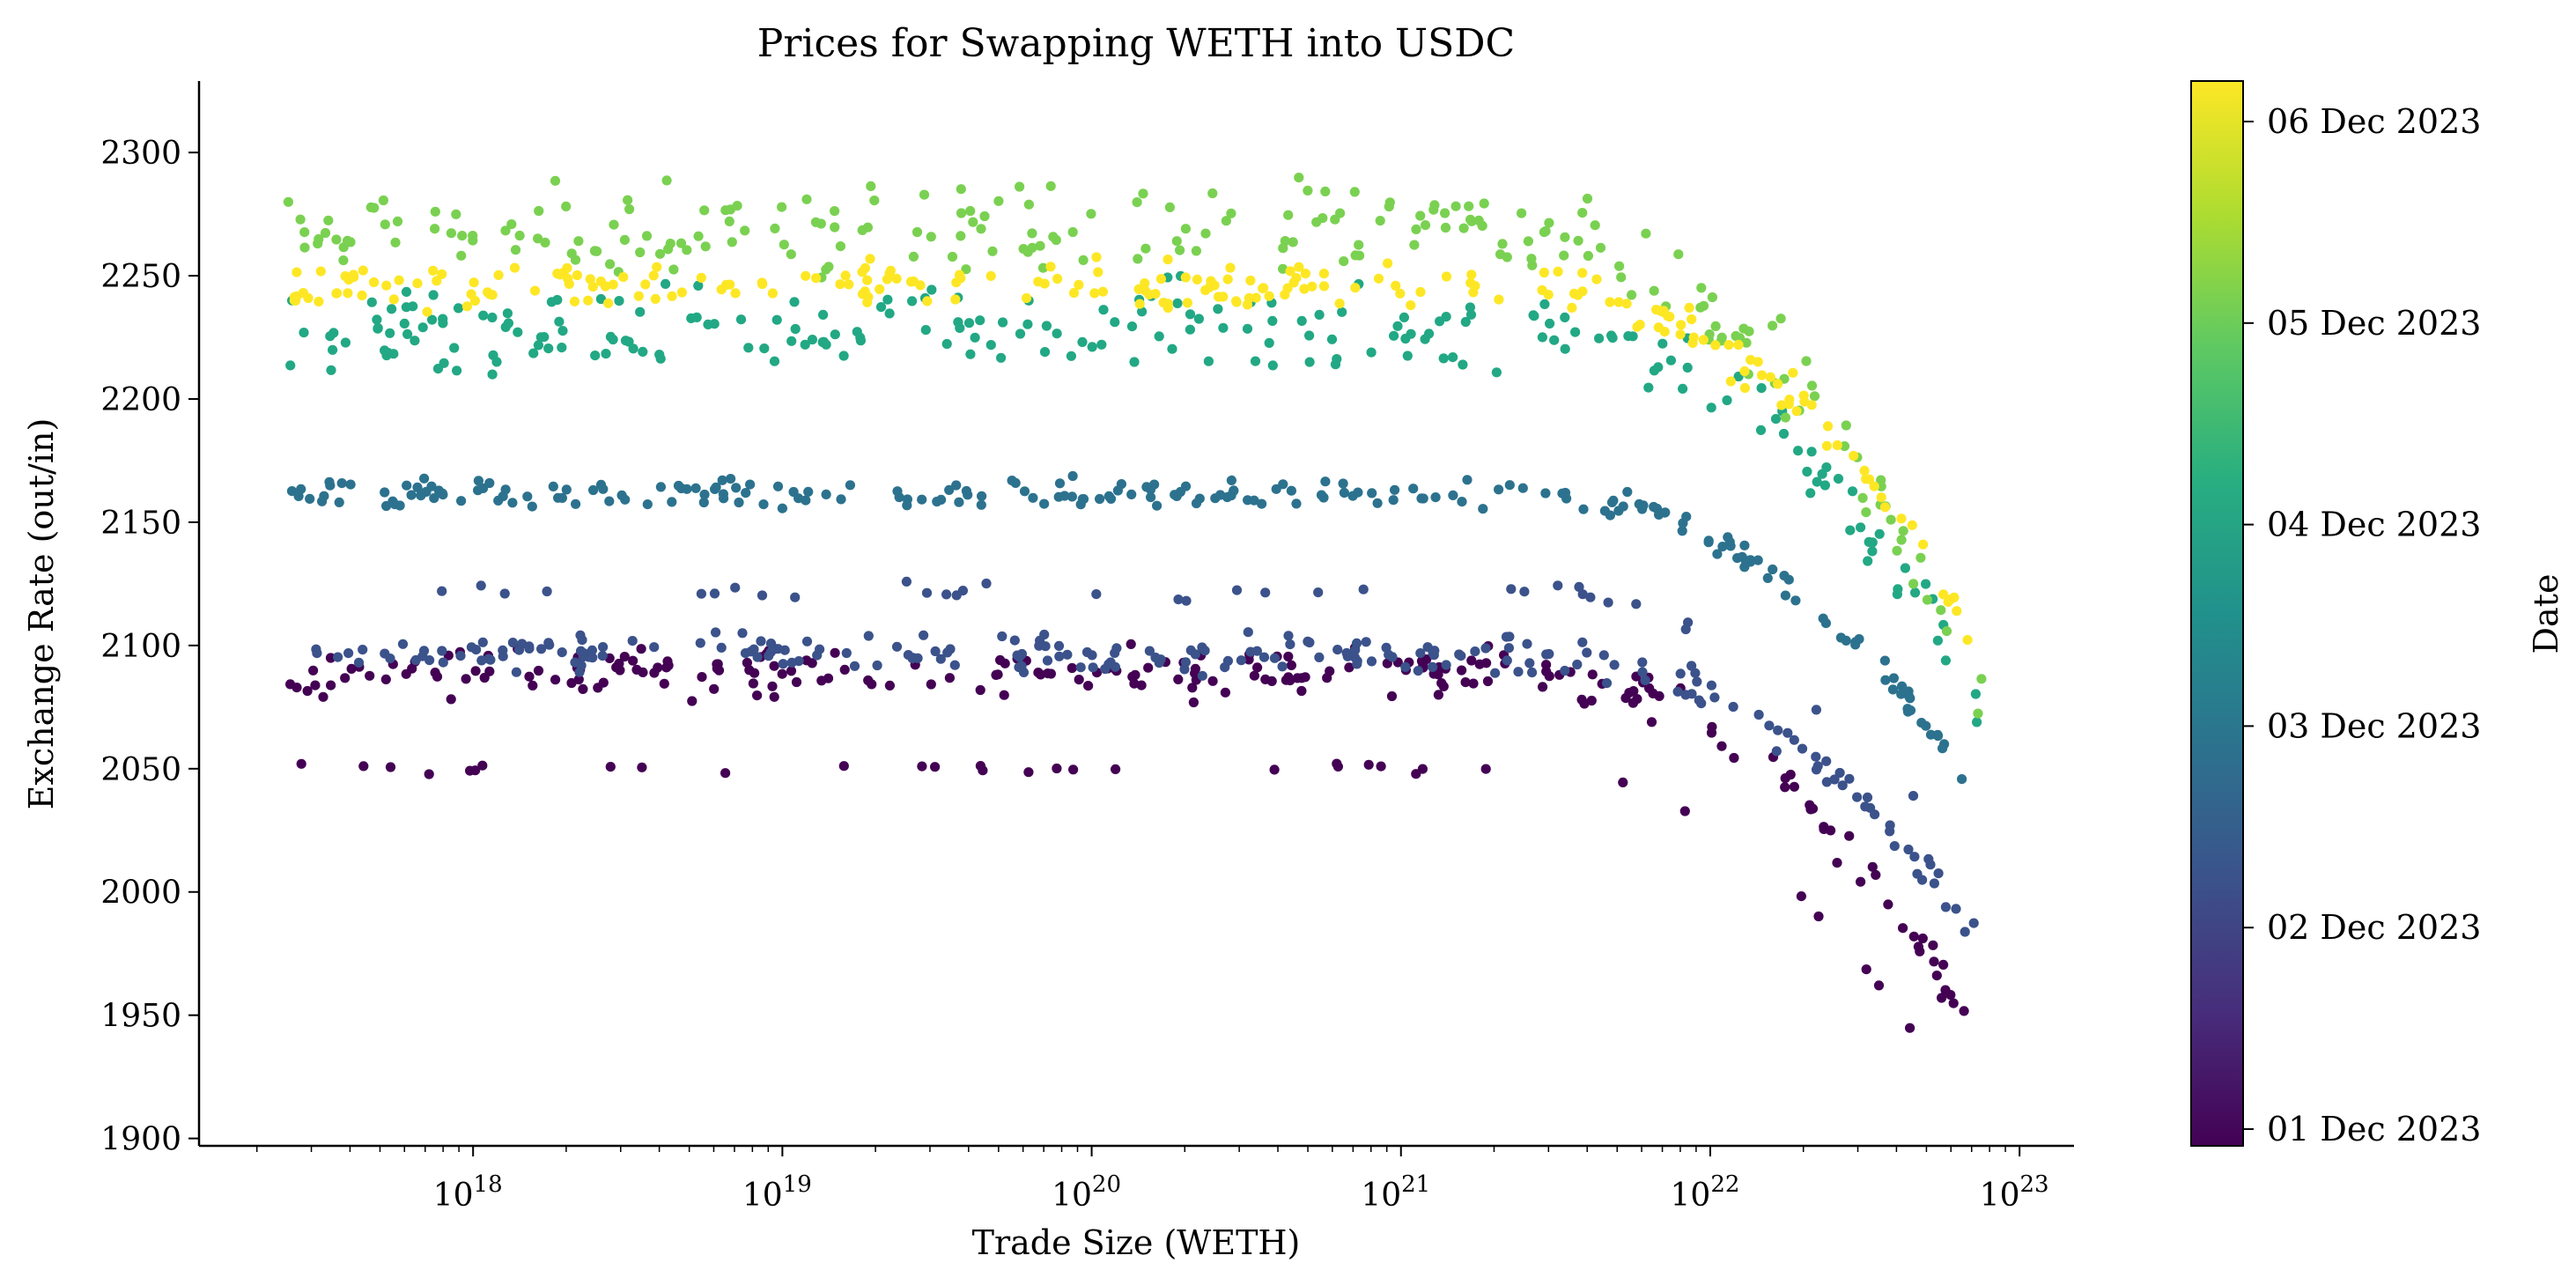  What do you see at coordinates (140, 1017) in the screenshot?
I see `y-tick-label: 1950` at bounding box center [140, 1017].